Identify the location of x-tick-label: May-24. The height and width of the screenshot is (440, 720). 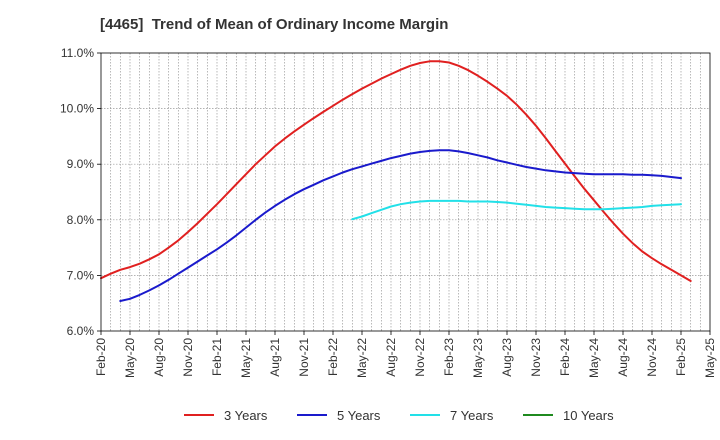
(594, 358).